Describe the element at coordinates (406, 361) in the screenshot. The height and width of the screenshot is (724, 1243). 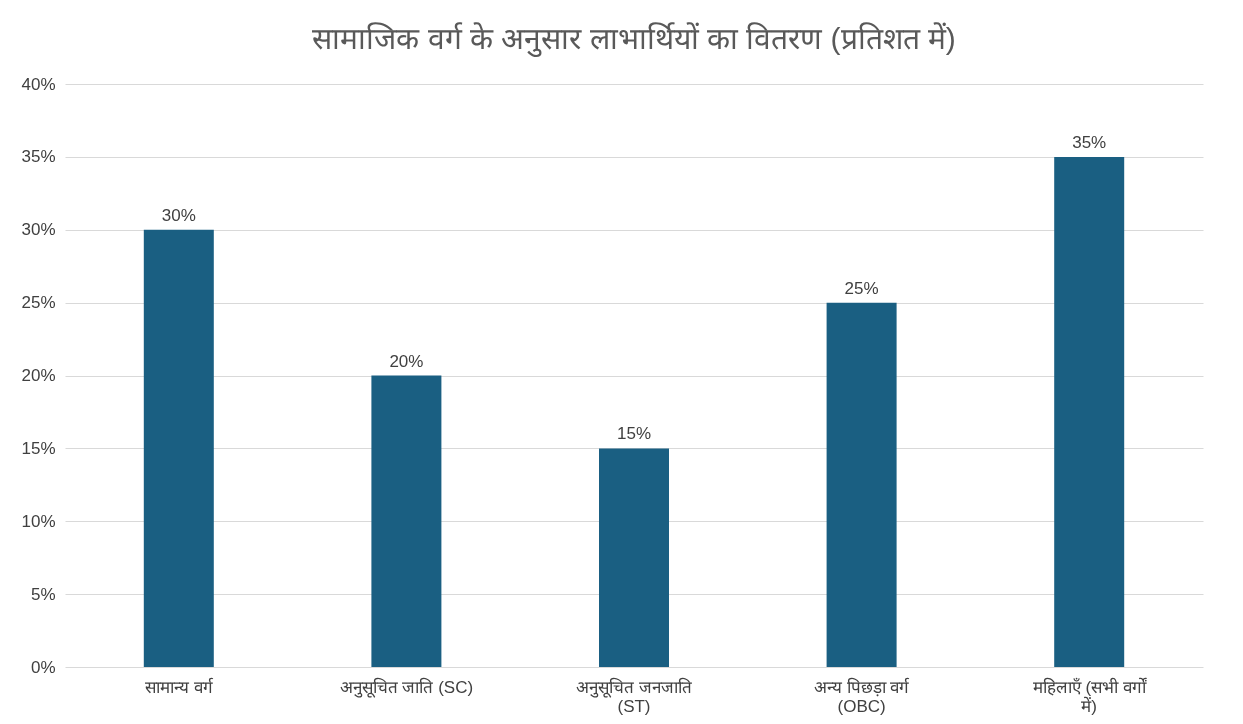
I see `data-label: 20%` at that location.